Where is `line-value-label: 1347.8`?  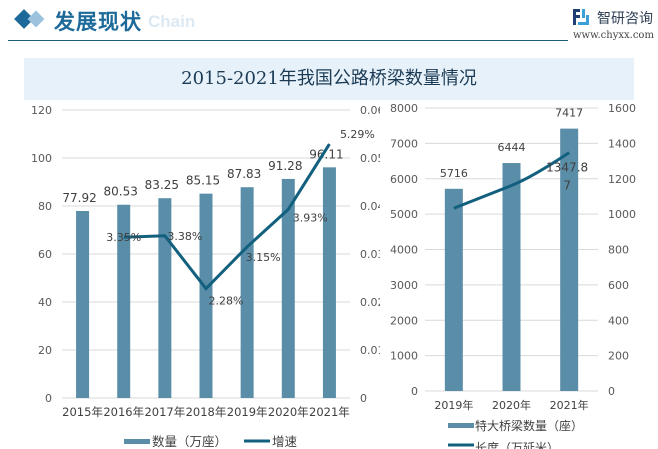
line-value-label: 1347.8 is located at coordinates (567, 168).